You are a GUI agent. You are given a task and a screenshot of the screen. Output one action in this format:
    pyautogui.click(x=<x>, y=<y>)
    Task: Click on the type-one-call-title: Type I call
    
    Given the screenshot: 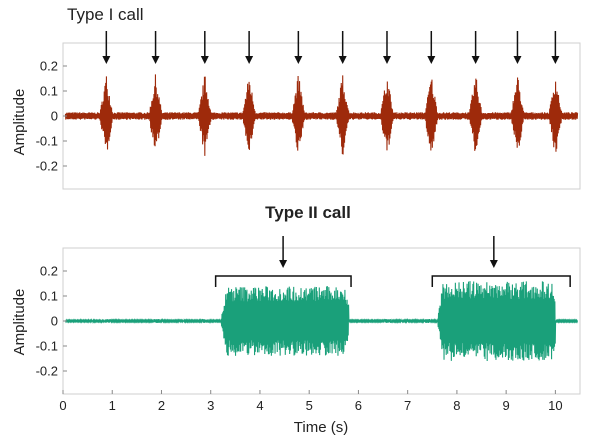 What is the action you would take?
    pyautogui.click(x=105, y=14)
    